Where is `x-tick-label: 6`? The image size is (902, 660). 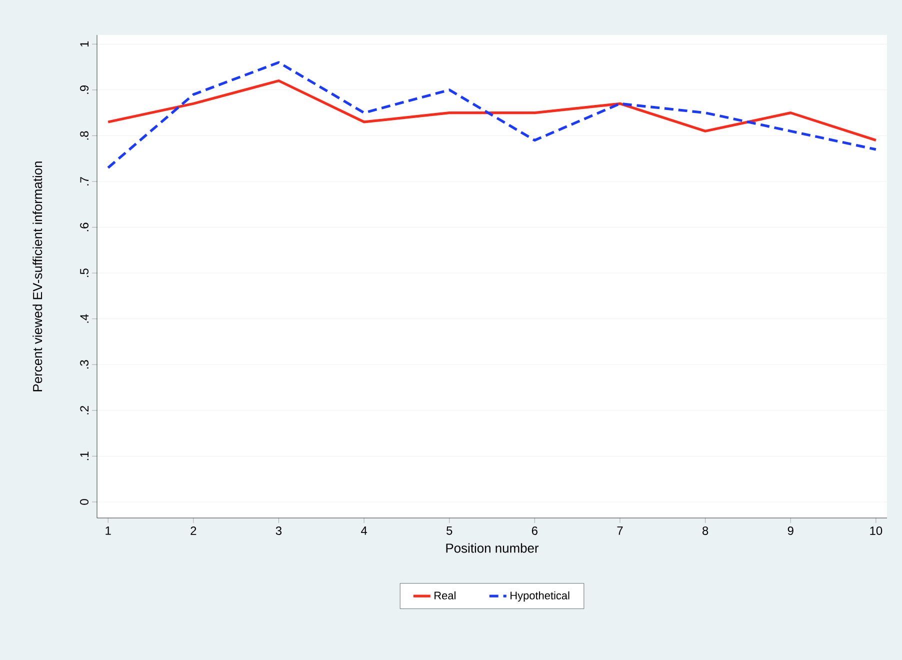
x-tick-label: 6 is located at coordinates (535, 530).